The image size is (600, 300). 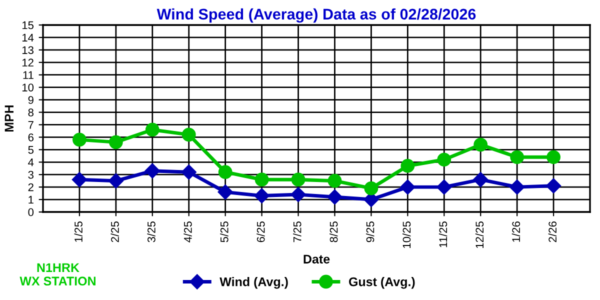 I want to click on x-tick-label: 1/25, so click(x=78, y=231).